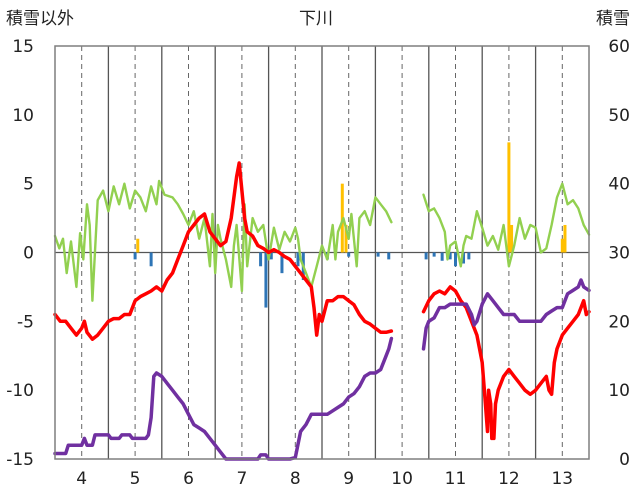 The height and width of the screenshot is (501, 636). I want to click on y-right-tick-label: 30, so click(619, 254).